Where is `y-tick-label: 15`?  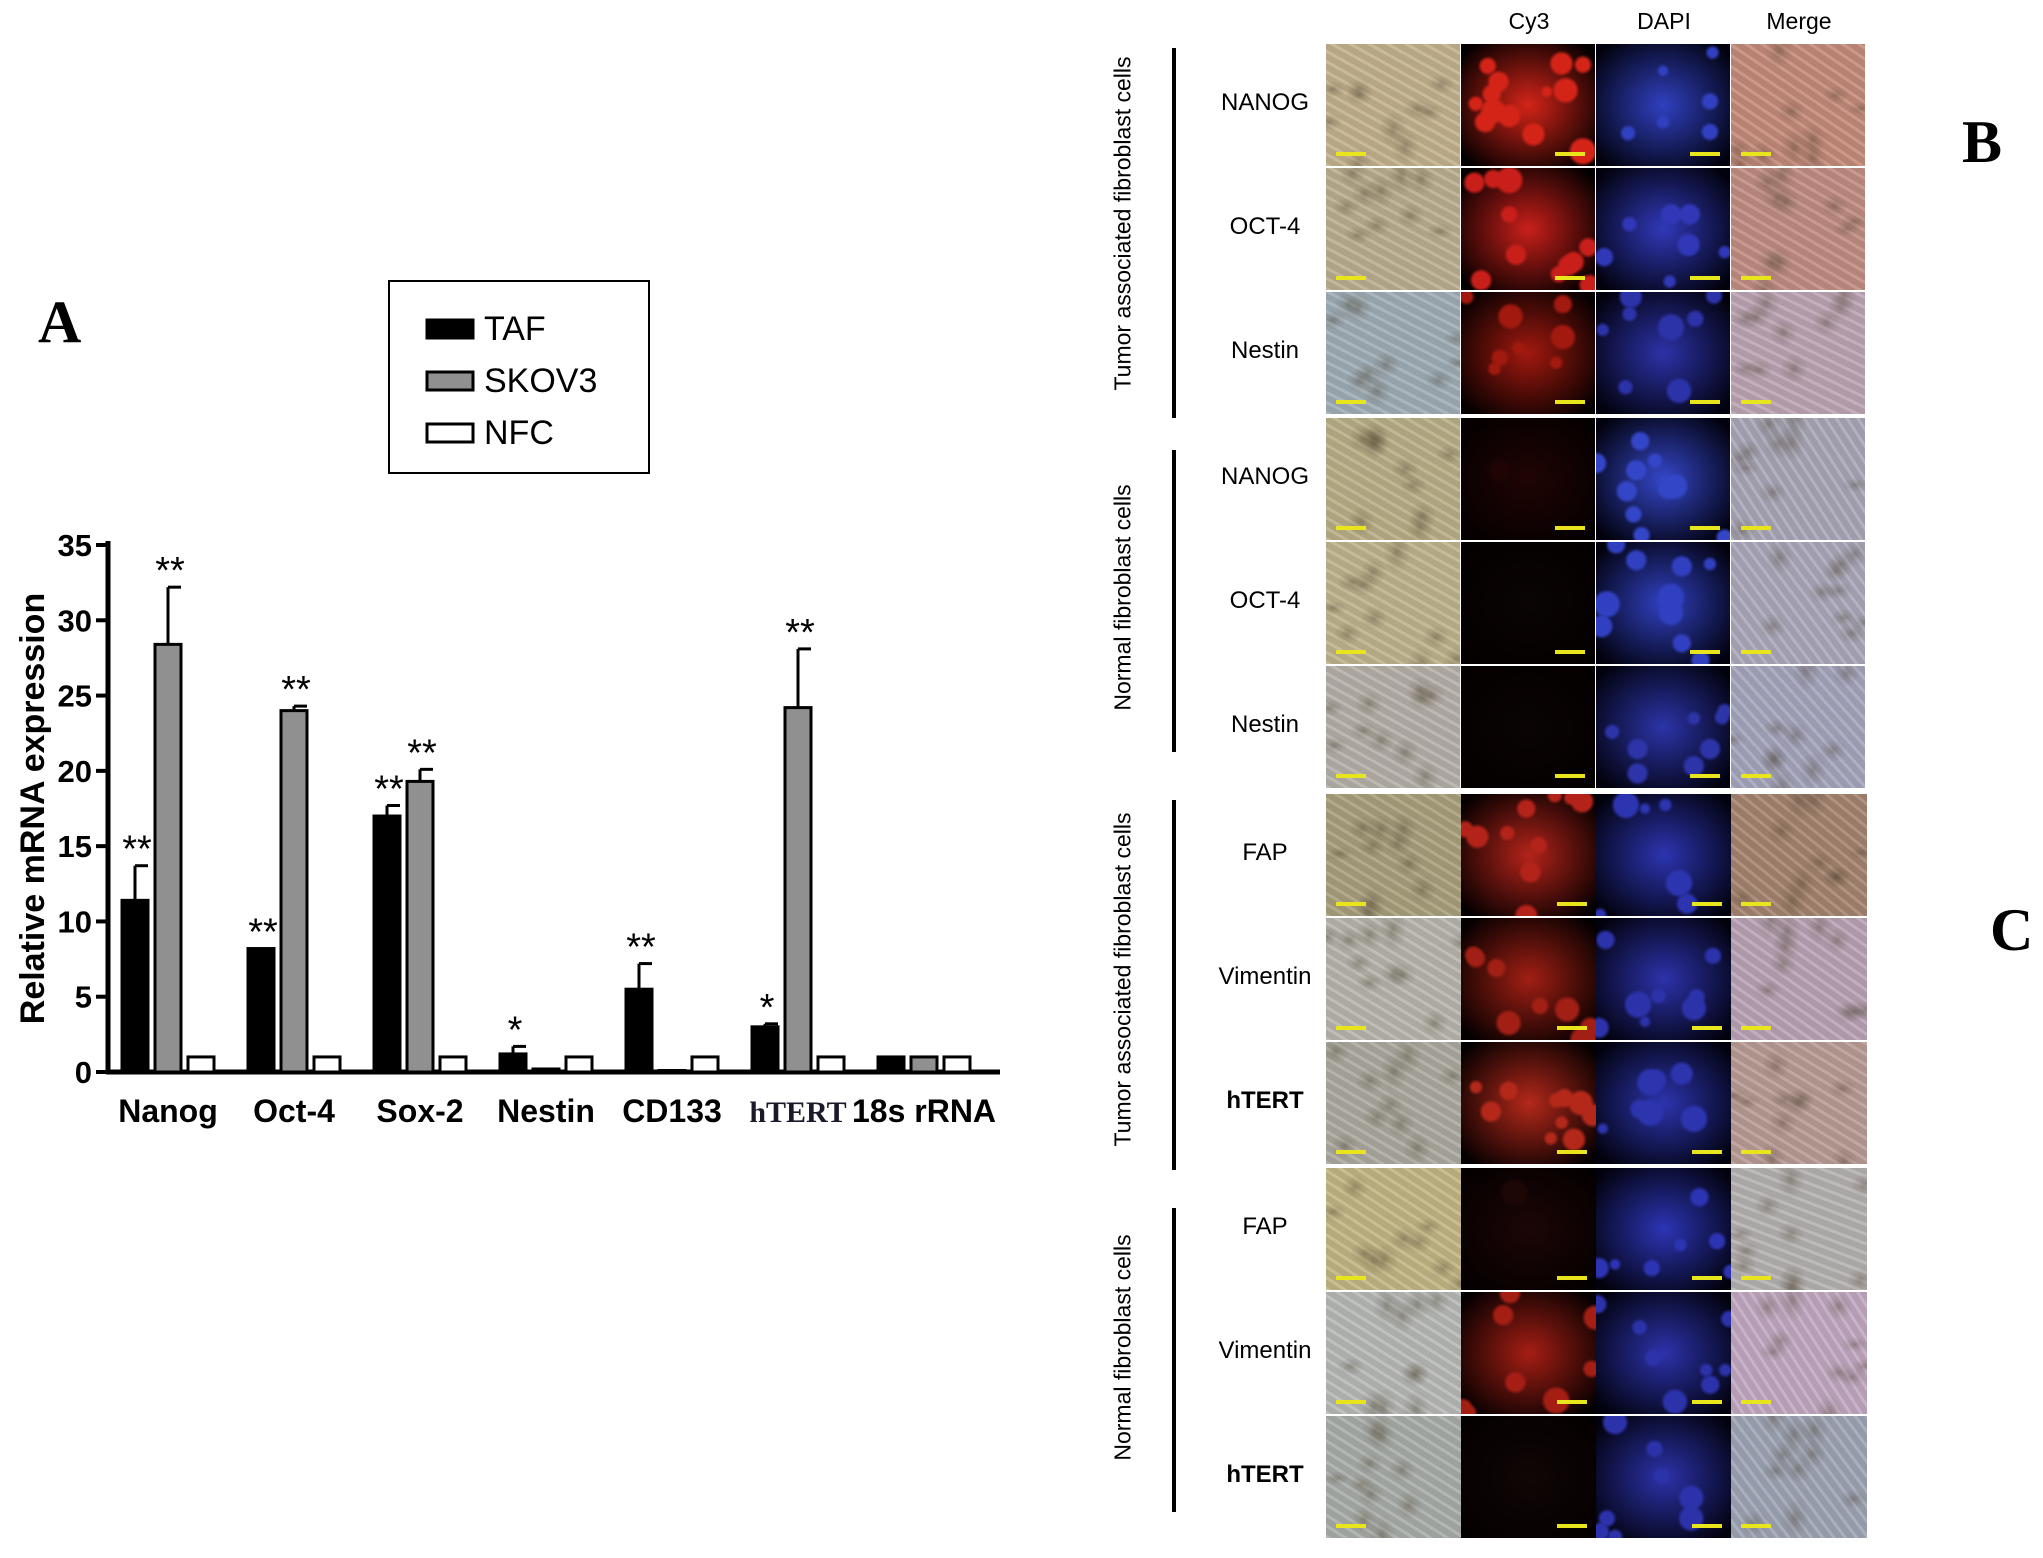 y-tick-label: 15 is located at coordinates (75, 846).